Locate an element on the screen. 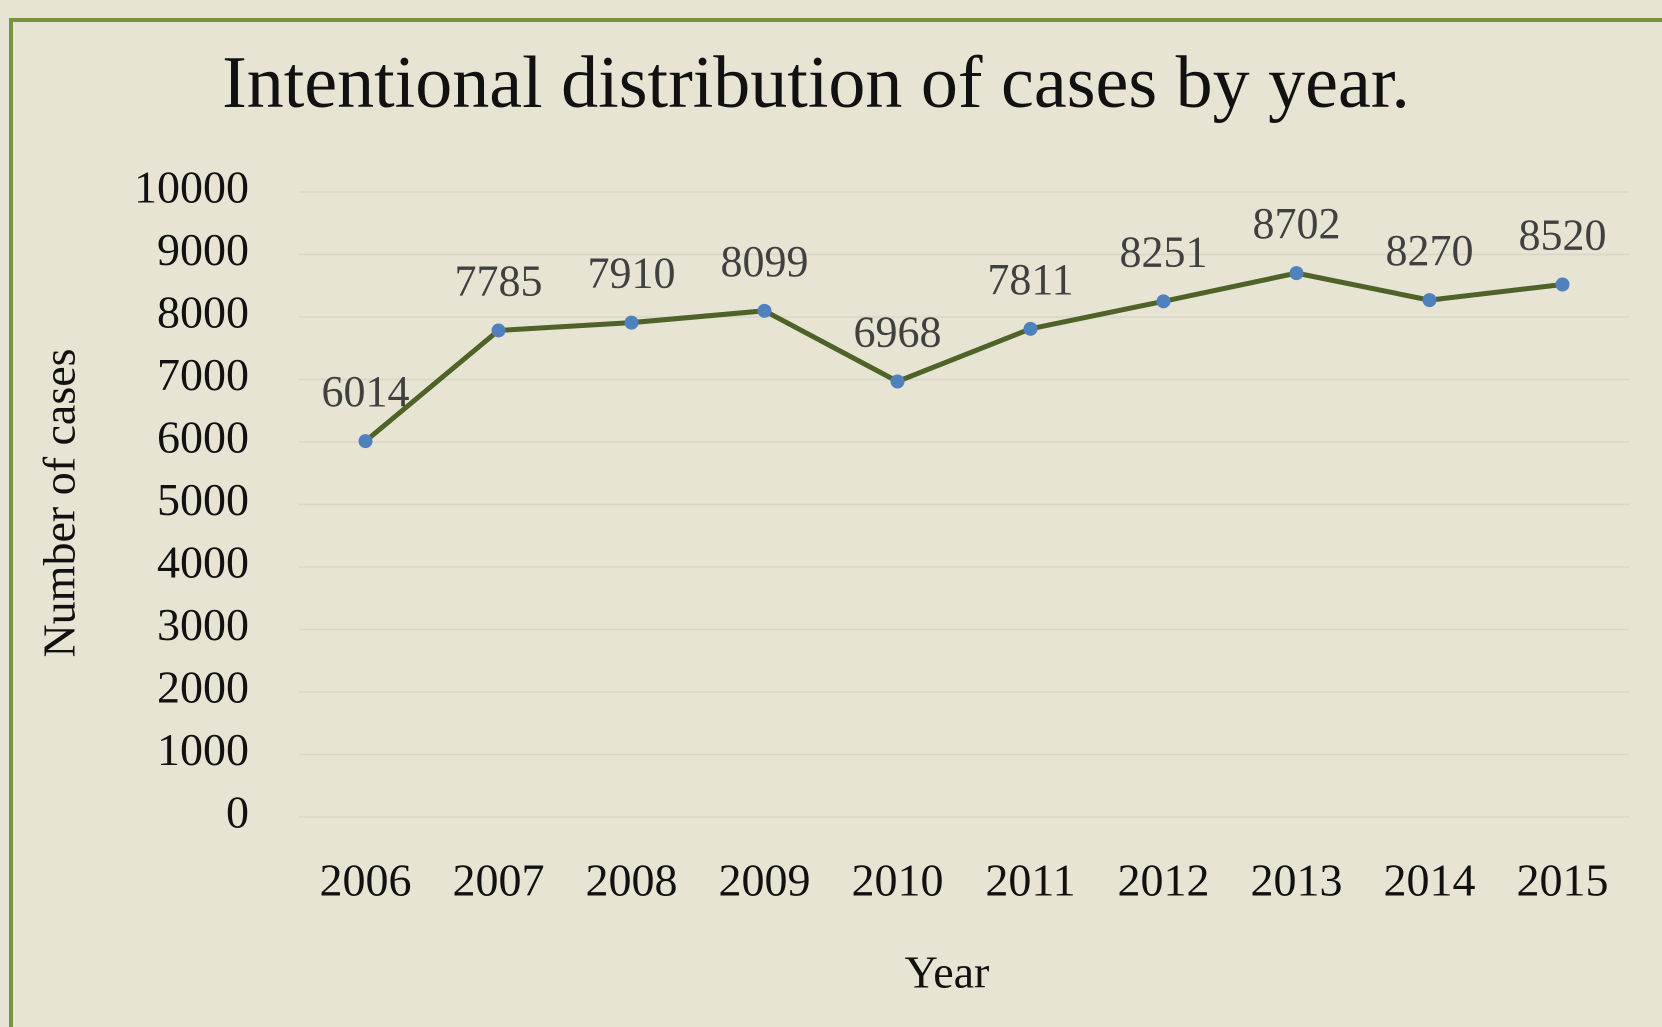 The width and height of the screenshot is (1662, 1027). x-tick-label: 2015 is located at coordinates (1563, 880).